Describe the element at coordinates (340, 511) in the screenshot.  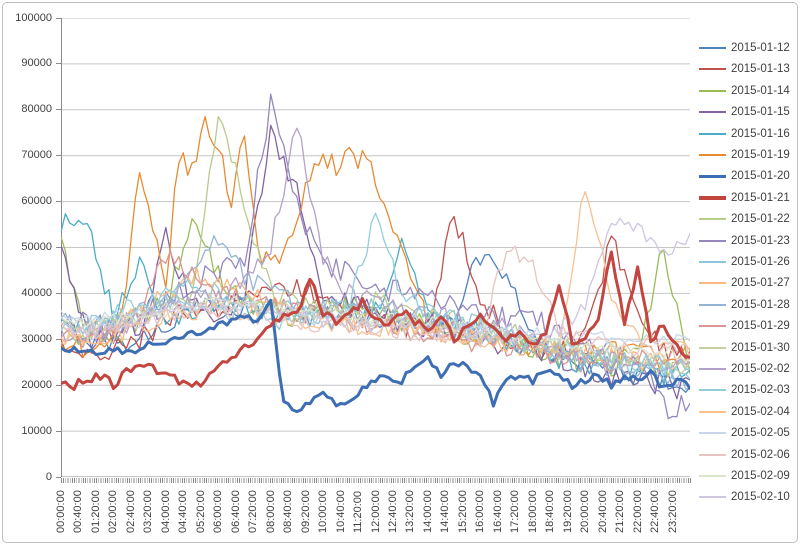
I see `x-tick-label: 10:40:00` at that location.